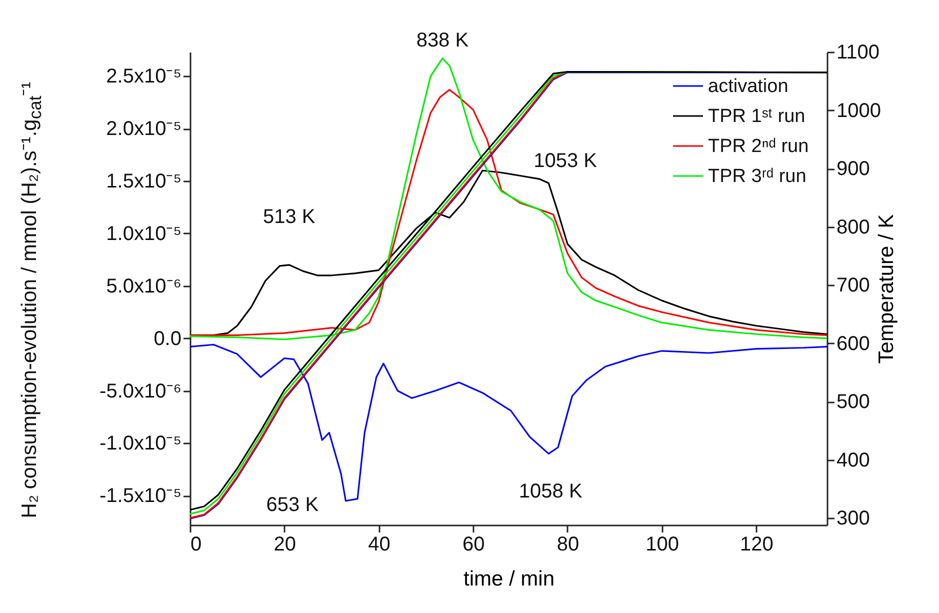 This screenshot has width=939, height=613. What do you see at coordinates (663, 545) in the screenshot?
I see `x-tick-label: 100` at bounding box center [663, 545].